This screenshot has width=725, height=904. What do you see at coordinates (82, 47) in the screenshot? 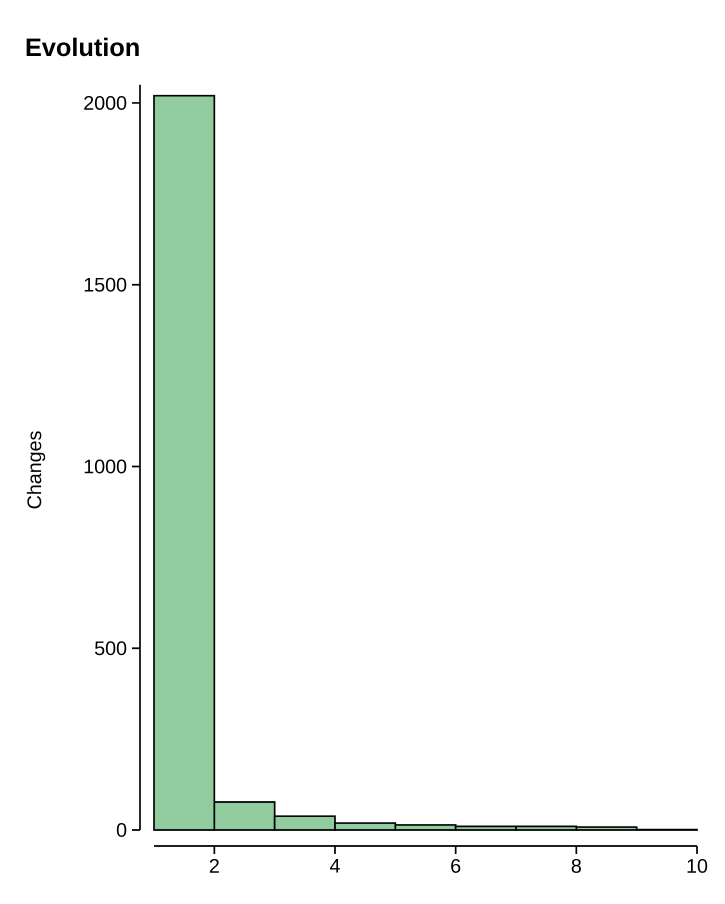
I see `chart-title: Evolution` at bounding box center [82, 47].